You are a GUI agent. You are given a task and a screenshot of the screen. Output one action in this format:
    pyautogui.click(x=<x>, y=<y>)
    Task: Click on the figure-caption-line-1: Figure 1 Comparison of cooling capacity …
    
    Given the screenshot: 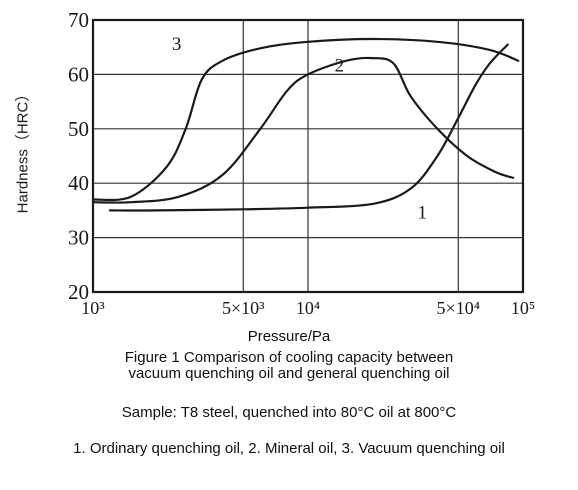 What is the action you would take?
    pyautogui.click(x=289, y=357)
    